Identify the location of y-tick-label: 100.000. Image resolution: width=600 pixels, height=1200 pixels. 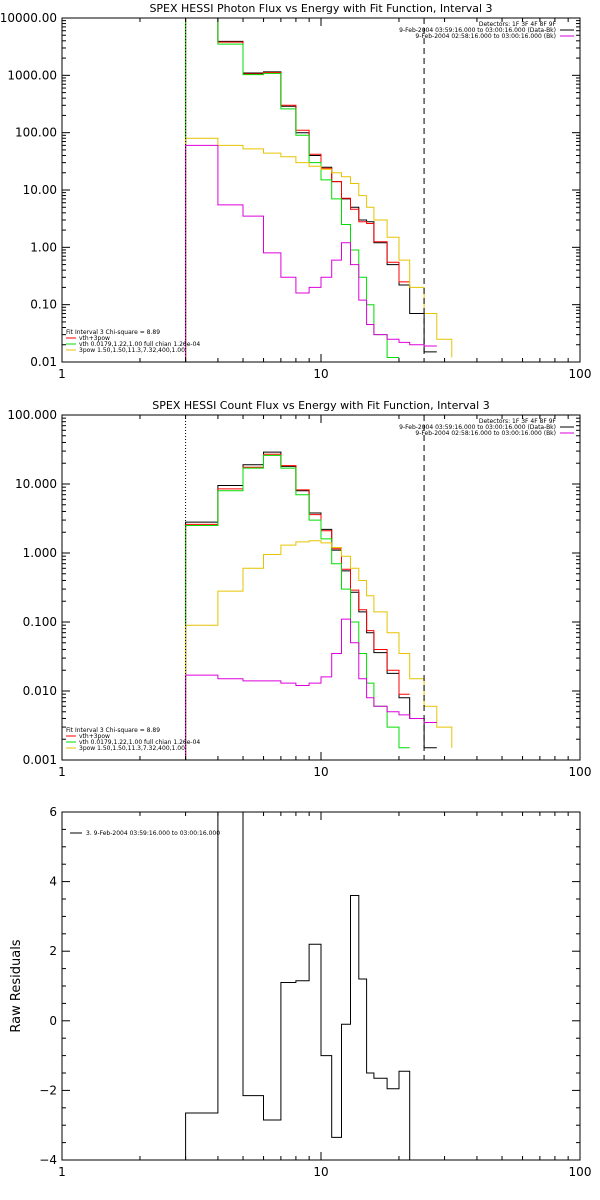
(32, 415).